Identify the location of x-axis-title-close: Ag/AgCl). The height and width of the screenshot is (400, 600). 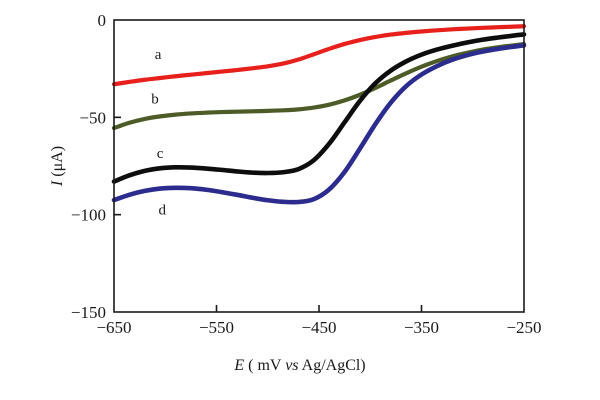
(332, 365).